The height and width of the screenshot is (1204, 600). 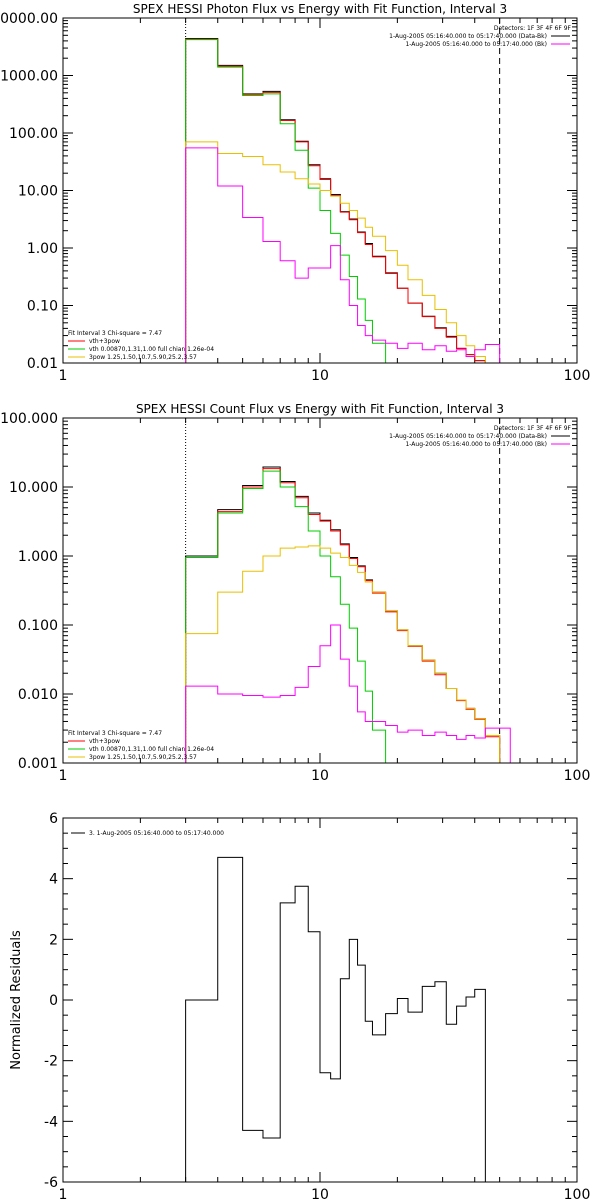 I want to click on y-tick-label: 10.000, so click(x=33, y=488).